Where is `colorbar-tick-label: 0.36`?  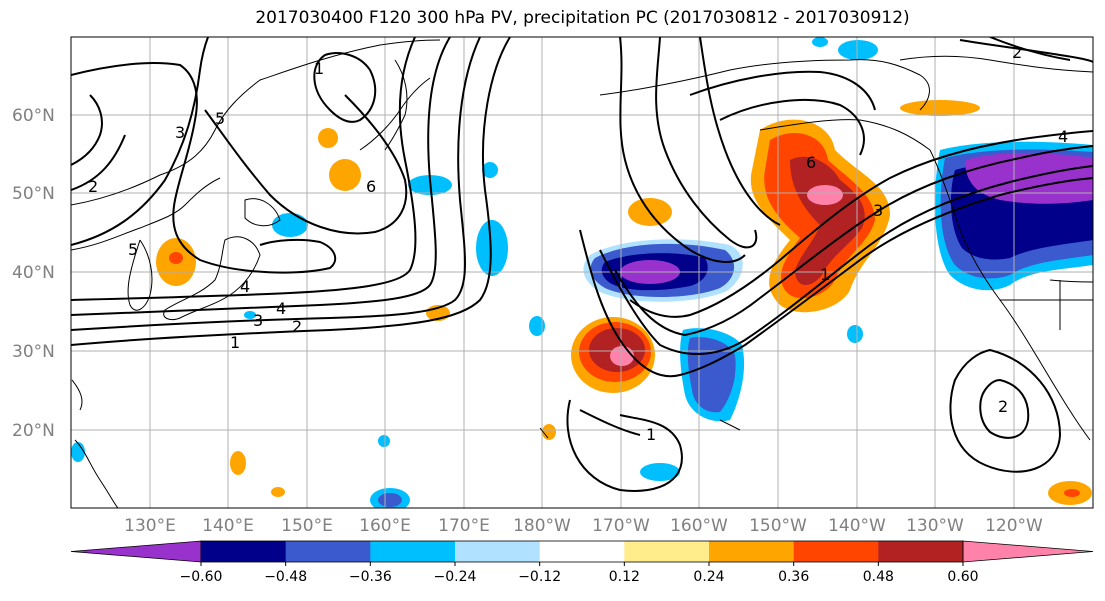
colorbar-tick-label: 0.36 is located at coordinates (793, 577).